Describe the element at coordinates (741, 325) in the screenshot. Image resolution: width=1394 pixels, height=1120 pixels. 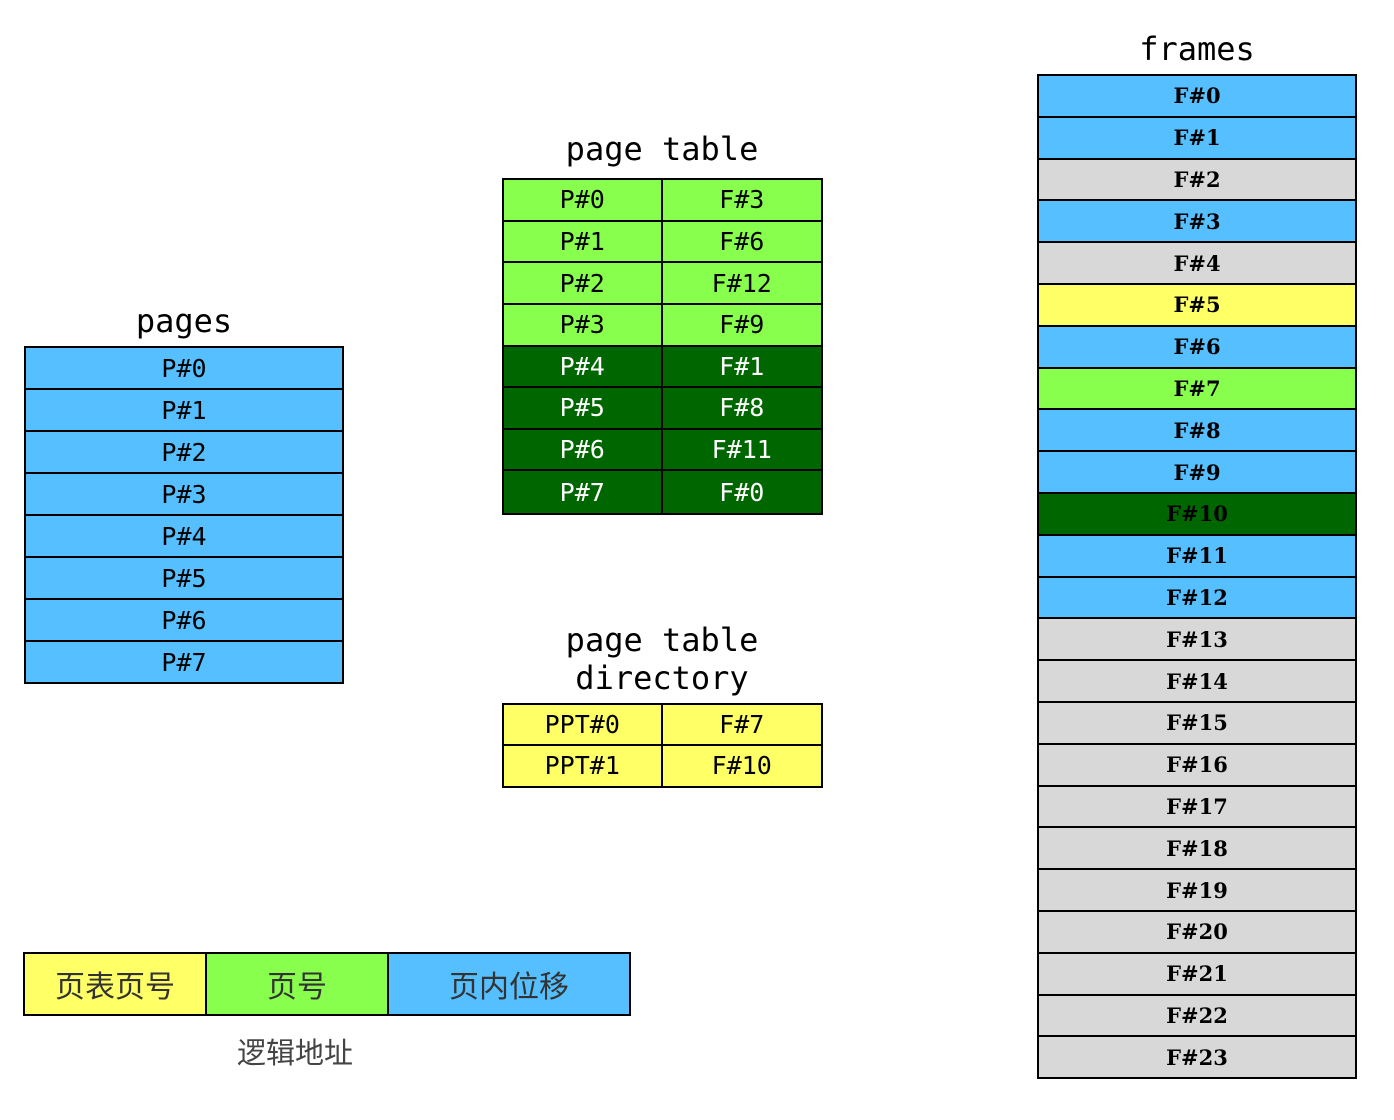
I see `page-table-frame-cell: F#9` at that location.